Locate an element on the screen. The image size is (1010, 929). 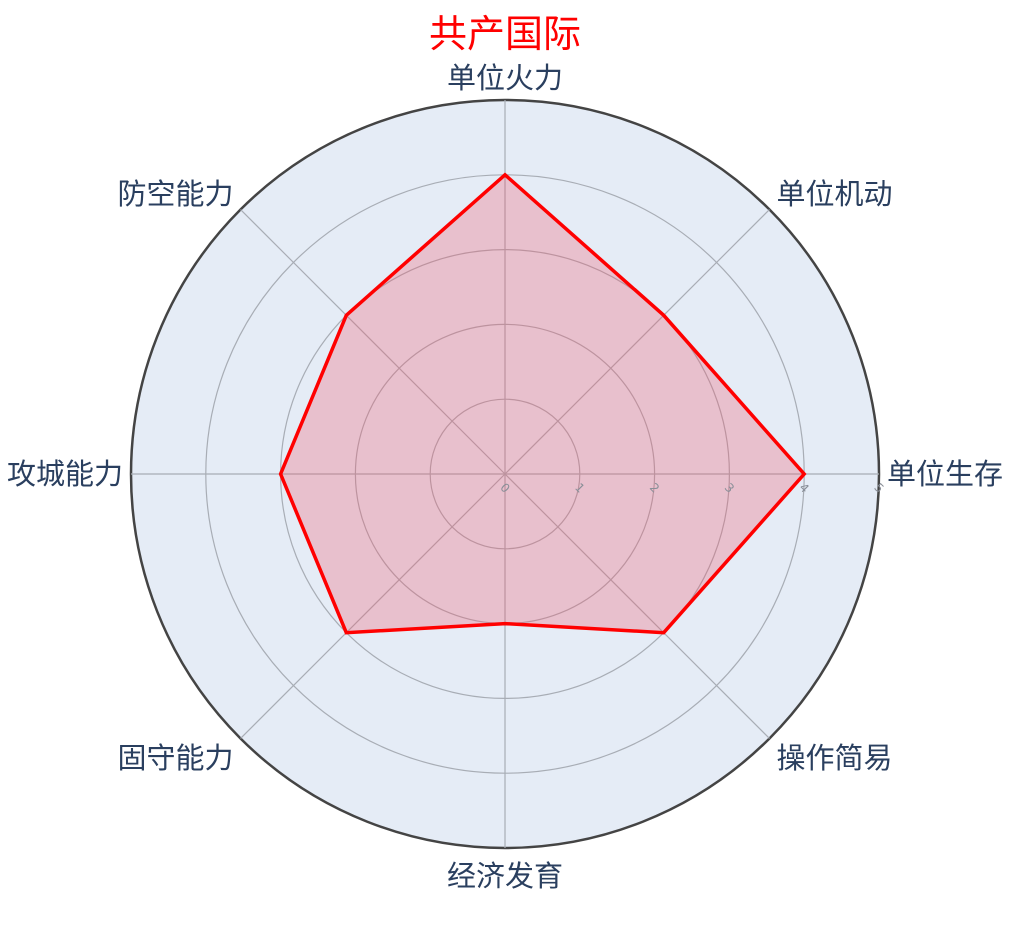
axis-label: 防空能力 is located at coordinates (175, 194).